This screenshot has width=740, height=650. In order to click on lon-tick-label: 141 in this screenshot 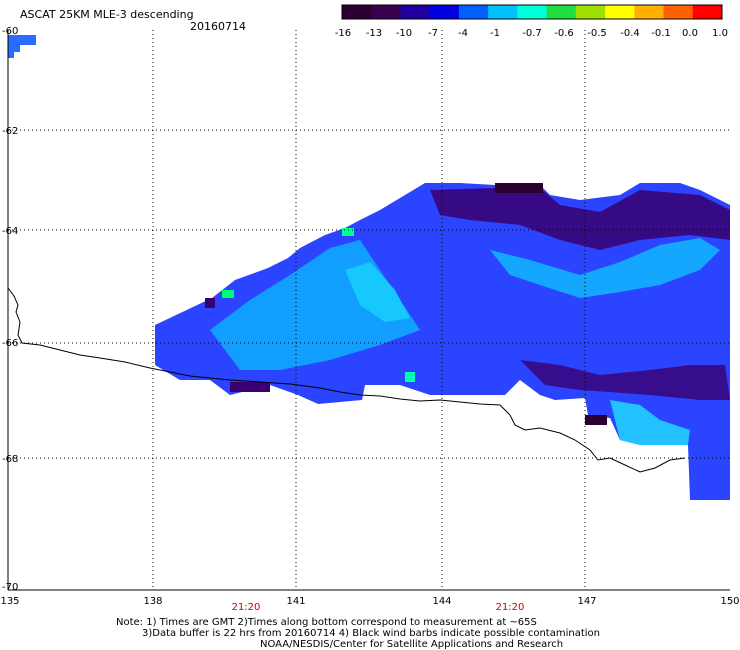, I will do `click(295, 601)`.